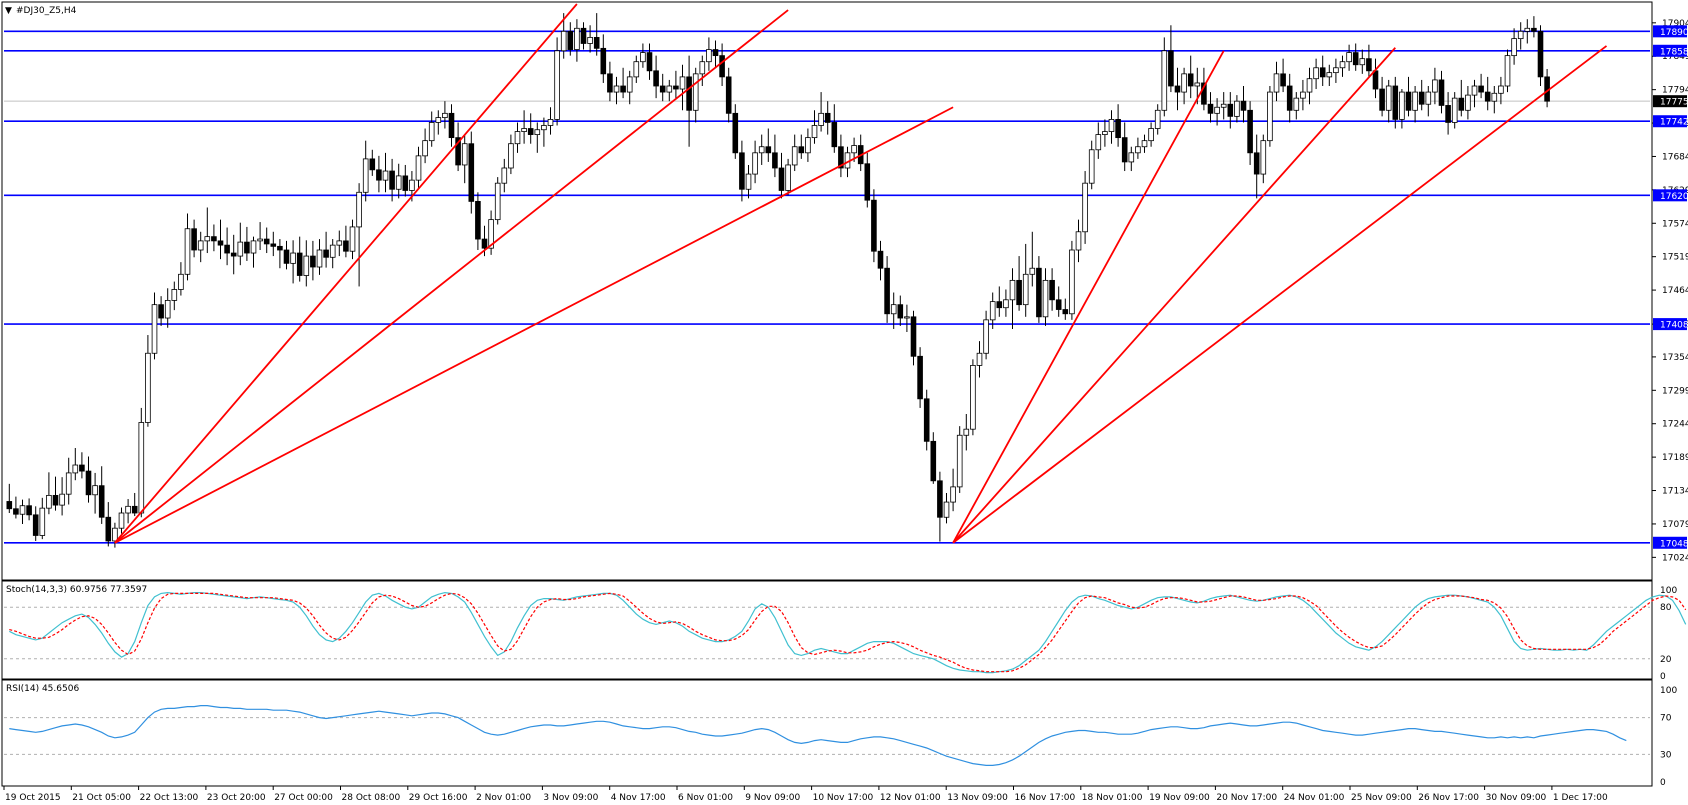 The width and height of the screenshot is (1688, 805). What do you see at coordinates (1668, 691) in the screenshot?
I see `indicator-tick-label: 100` at bounding box center [1668, 691].